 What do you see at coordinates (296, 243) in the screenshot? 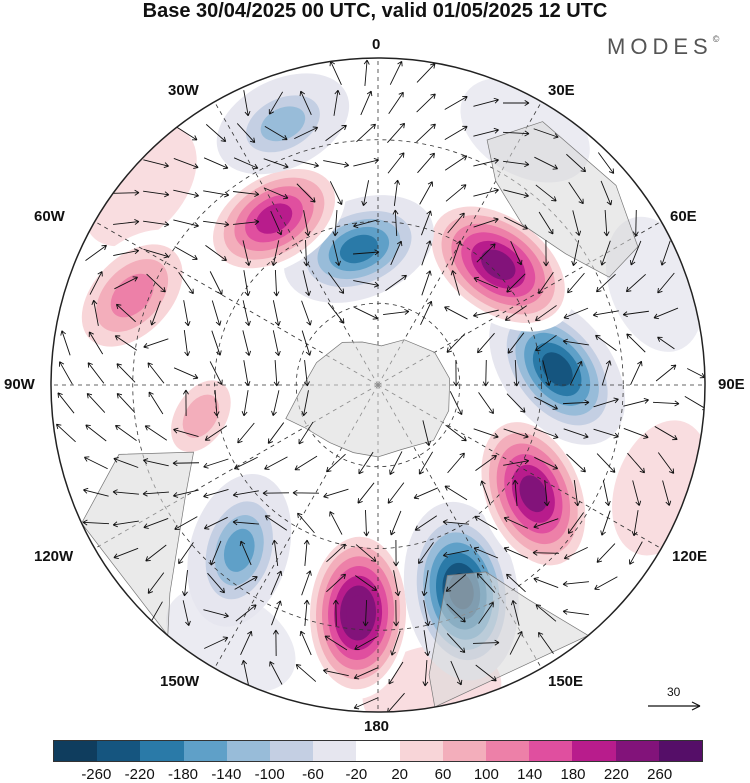
I see `meridian-line` at bounding box center [296, 243].